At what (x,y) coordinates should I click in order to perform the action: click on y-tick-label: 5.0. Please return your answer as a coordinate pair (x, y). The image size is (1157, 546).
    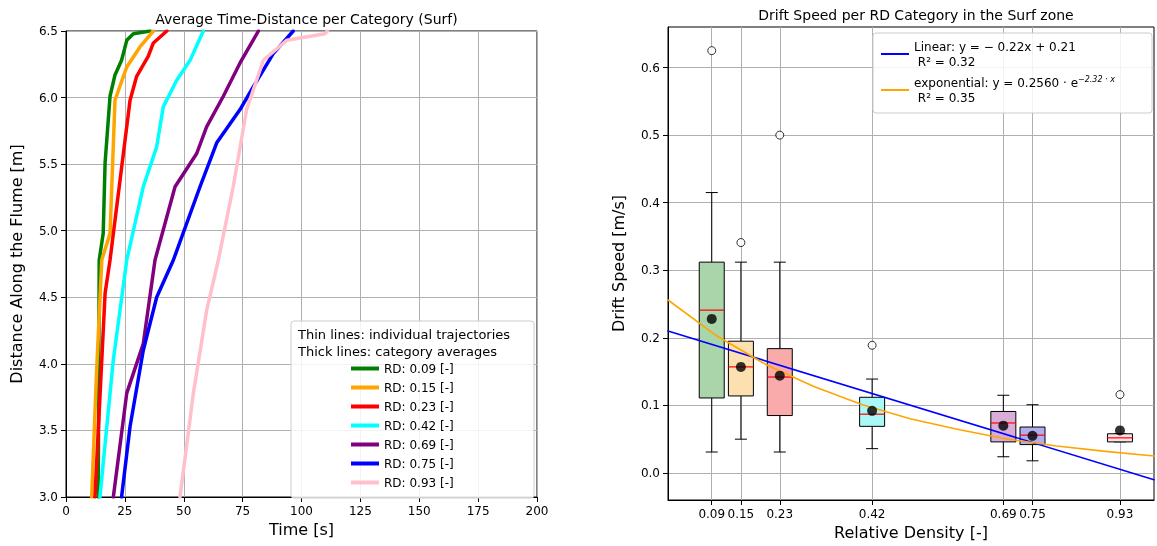
    Looking at the image, I should click on (48, 230).